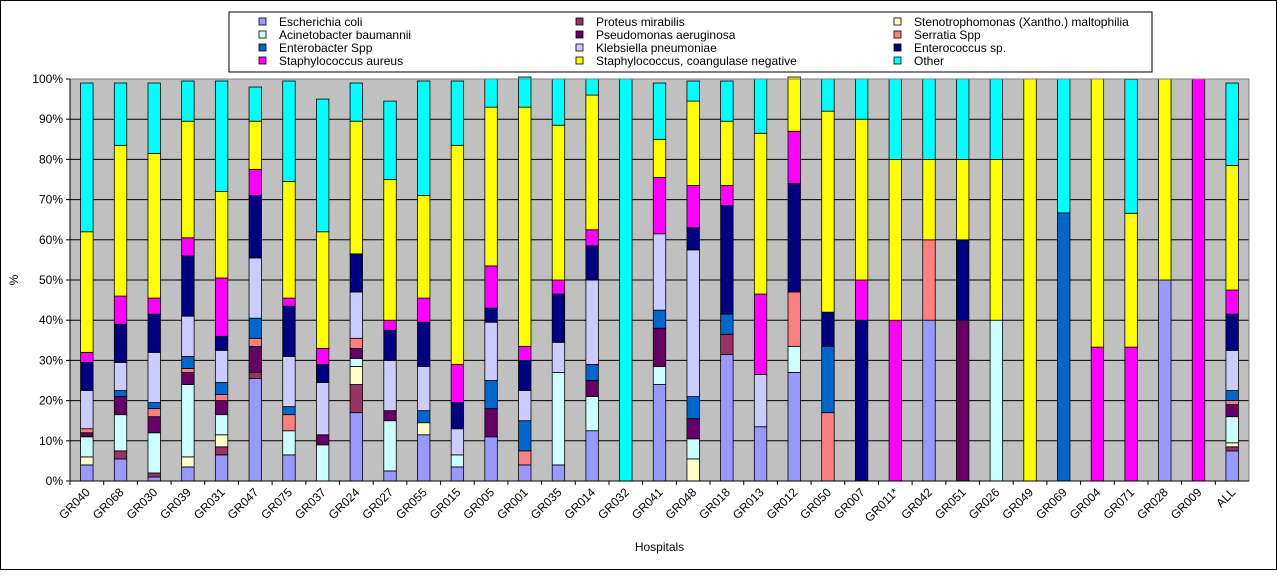 Image resolution: width=1277 pixels, height=575 pixels. What do you see at coordinates (960, 48) in the screenshot?
I see `legend-label: Enterococcus sp.` at bounding box center [960, 48].